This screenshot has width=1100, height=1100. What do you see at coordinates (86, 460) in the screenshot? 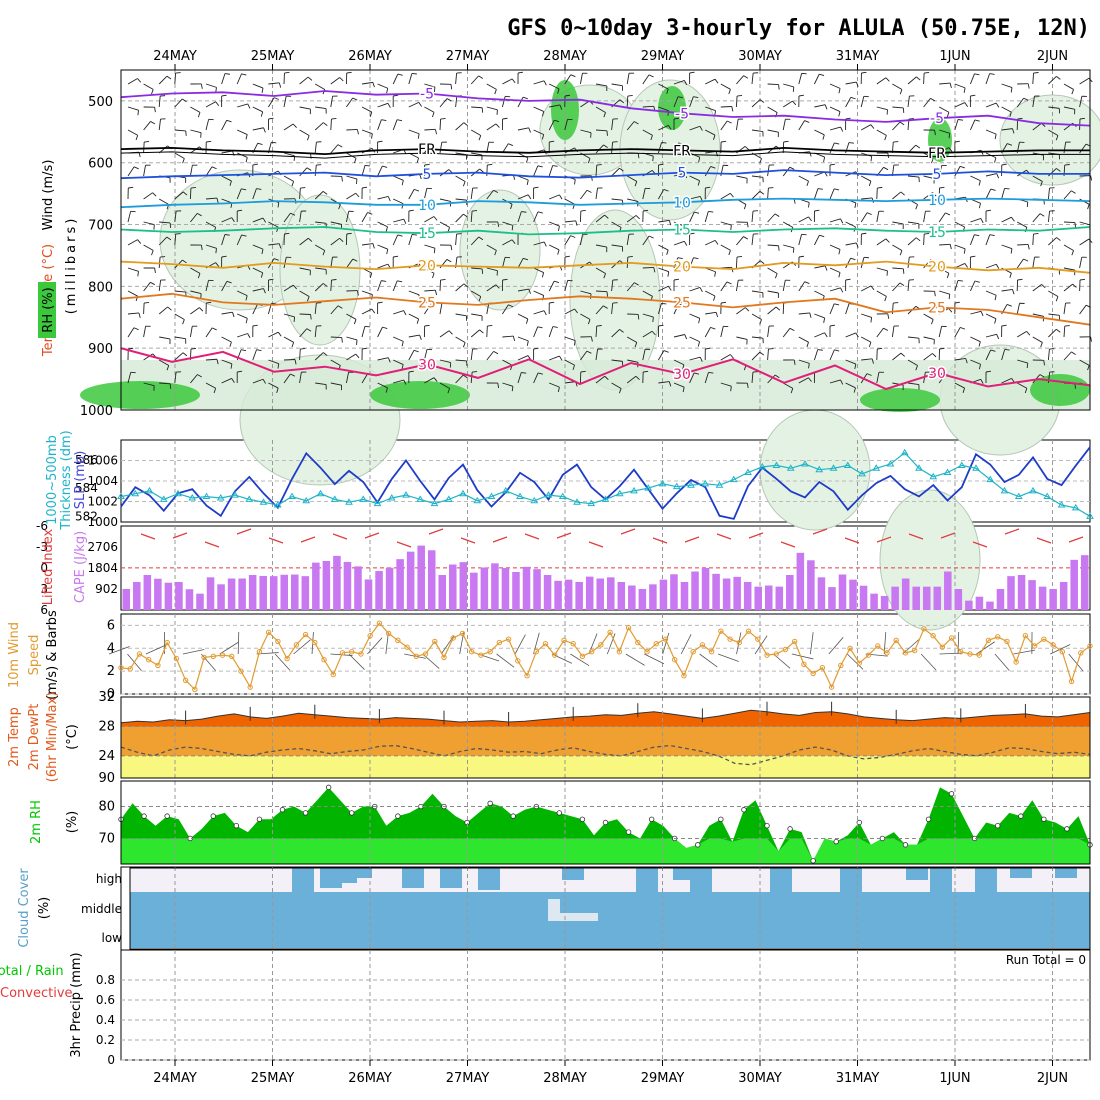
I see `thickness-tick-label: 586` at bounding box center [86, 460].